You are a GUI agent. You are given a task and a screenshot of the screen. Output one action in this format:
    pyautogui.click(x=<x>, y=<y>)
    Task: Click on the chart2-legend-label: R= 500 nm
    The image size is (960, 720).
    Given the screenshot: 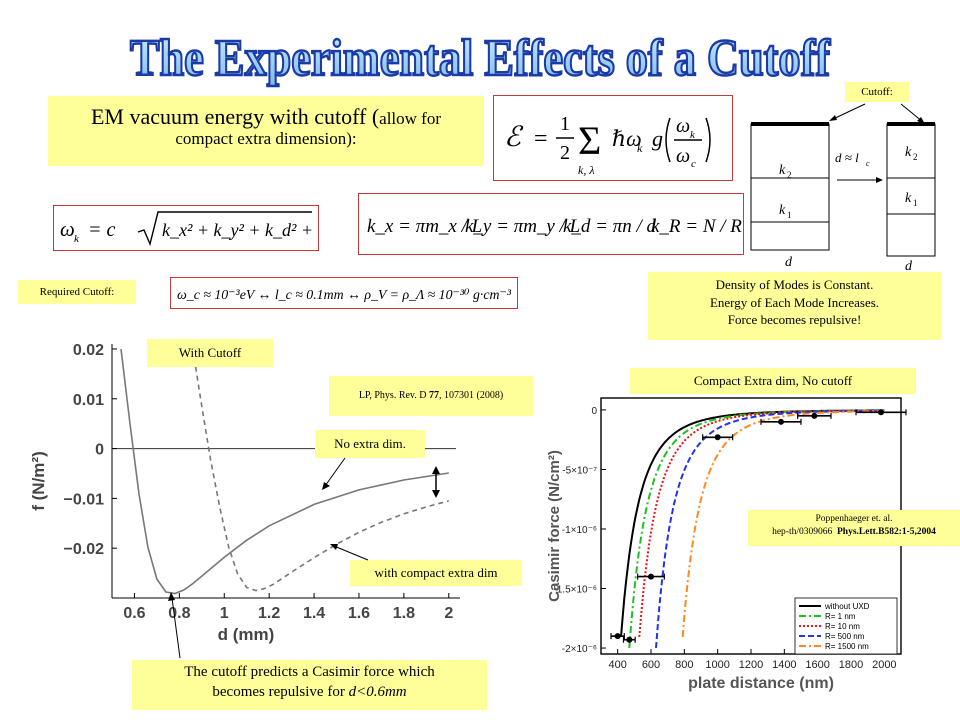 What is the action you would take?
    pyautogui.click(x=845, y=636)
    